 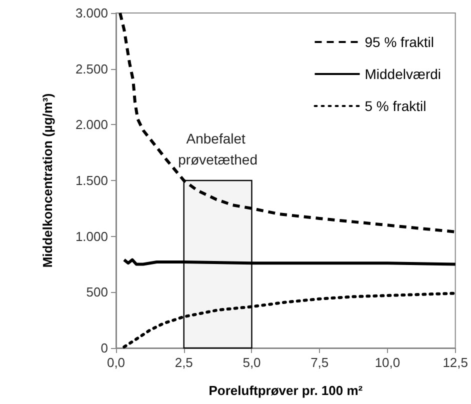 What do you see at coordinates (104, 348) in the screenshot?
I see `y-tick-label: 0` at bounding box center [104, 348].